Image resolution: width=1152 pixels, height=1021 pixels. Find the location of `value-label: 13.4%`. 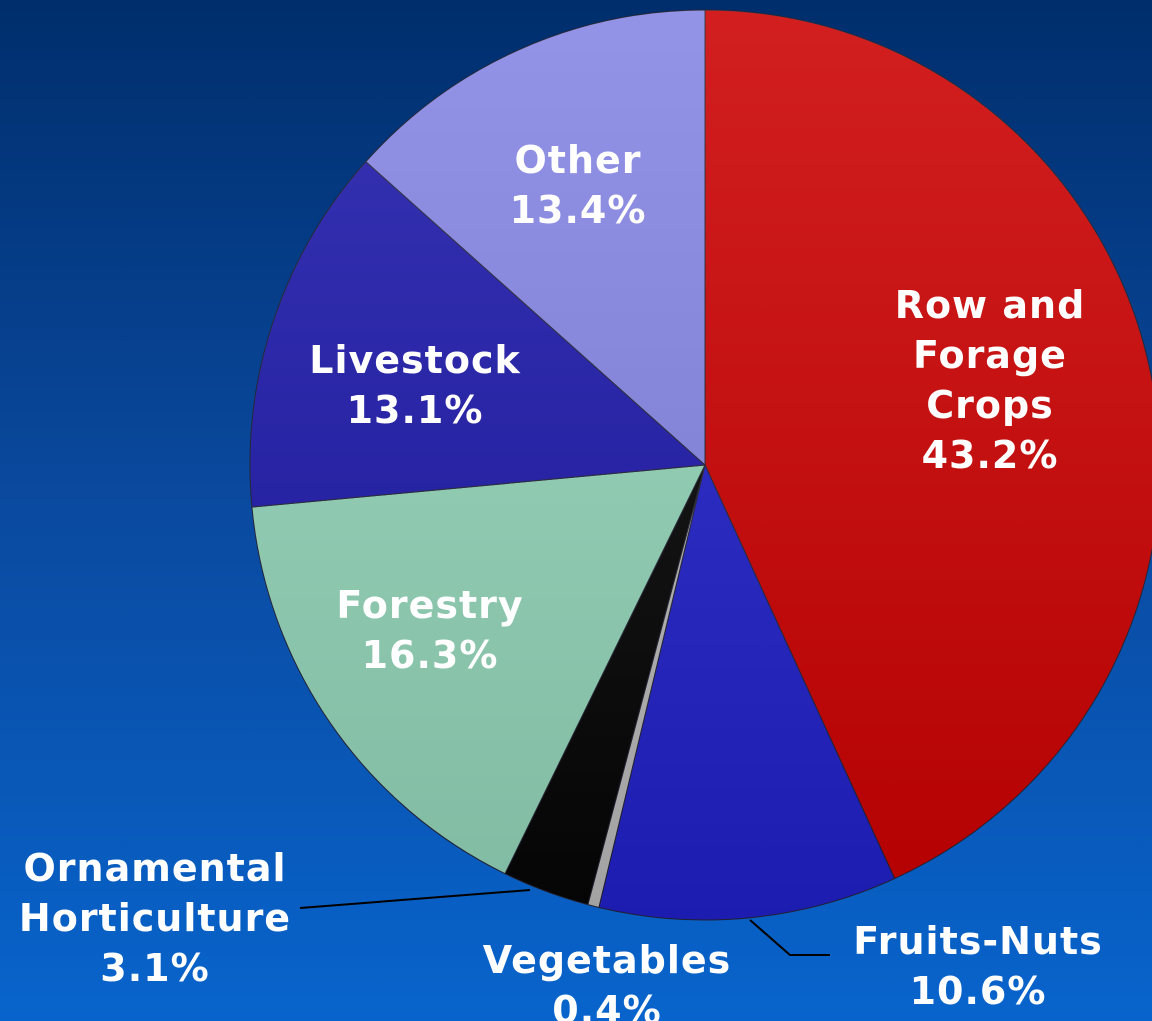

value-label: 13.4% is located at coordinates (578, 210).